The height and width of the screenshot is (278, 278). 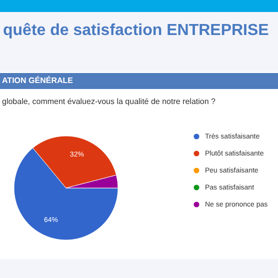 What do you see at coordinates (109, 101) in the screenshot?
I see `text: globale, comment évaluez-vous la qualité de notre relation ?` at bounding box center [109, 101].